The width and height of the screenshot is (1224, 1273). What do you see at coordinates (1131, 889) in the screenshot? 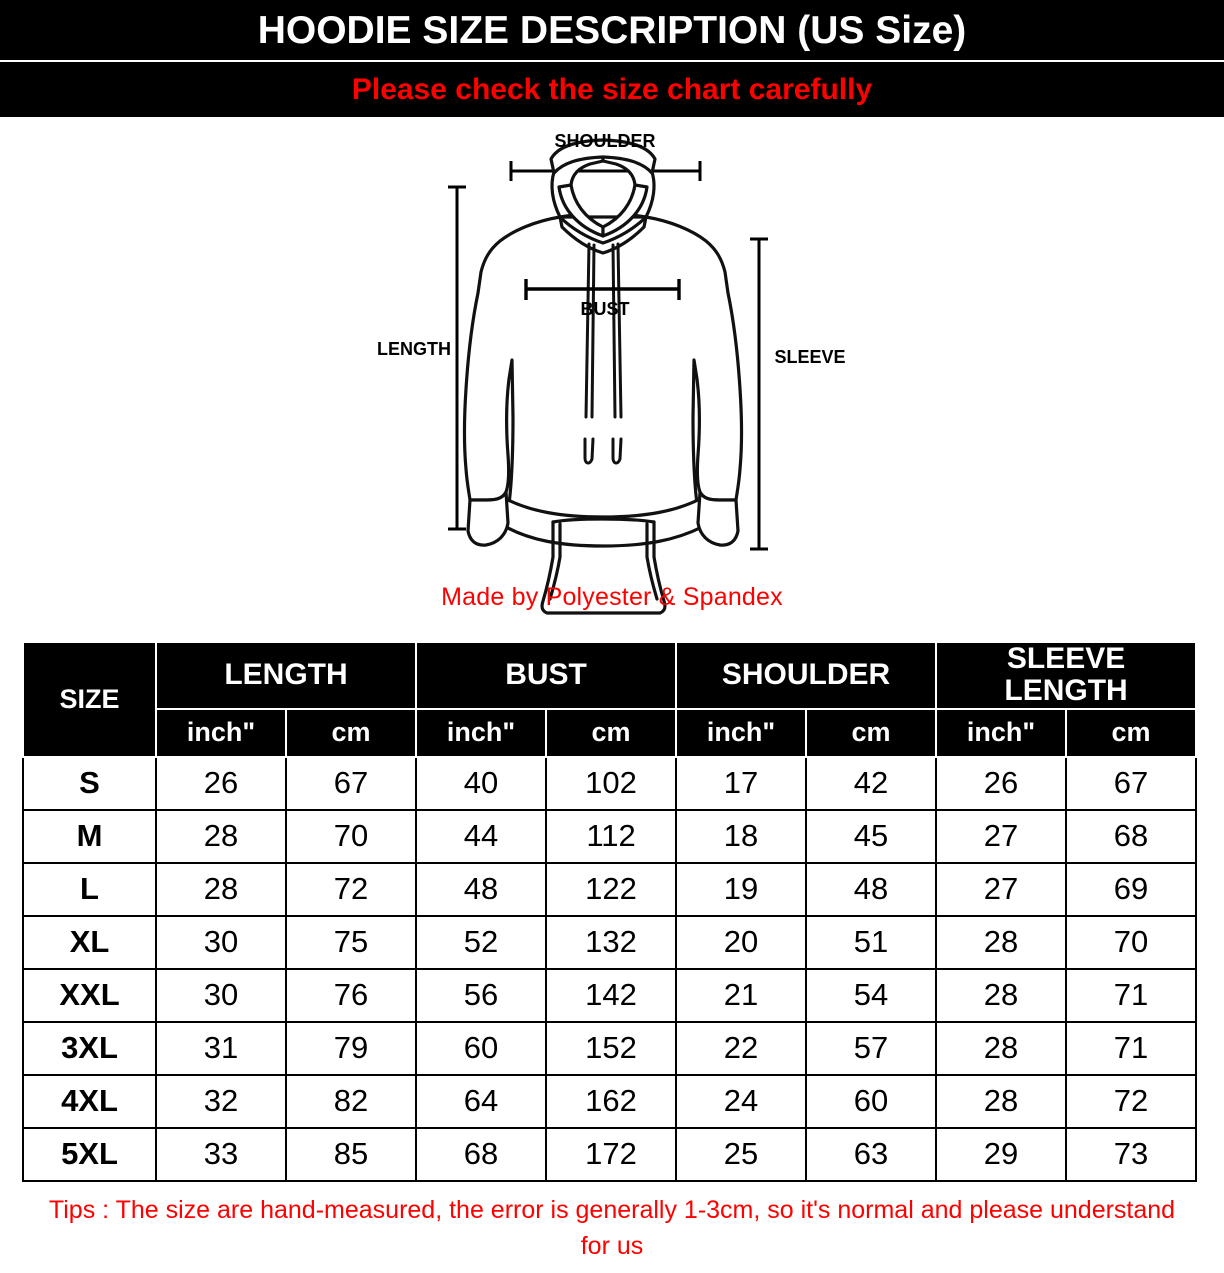
I see `cell-sleeve-cm: 69` at bounding box center [1131, 889].